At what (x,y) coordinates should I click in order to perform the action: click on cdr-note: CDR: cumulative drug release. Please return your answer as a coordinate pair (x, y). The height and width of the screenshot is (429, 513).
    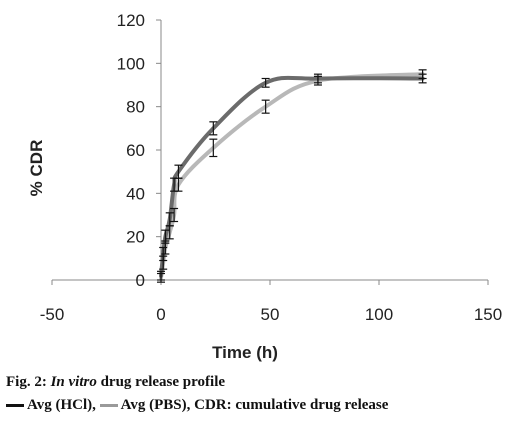
    Looking at the image, I should click on (291, 405).